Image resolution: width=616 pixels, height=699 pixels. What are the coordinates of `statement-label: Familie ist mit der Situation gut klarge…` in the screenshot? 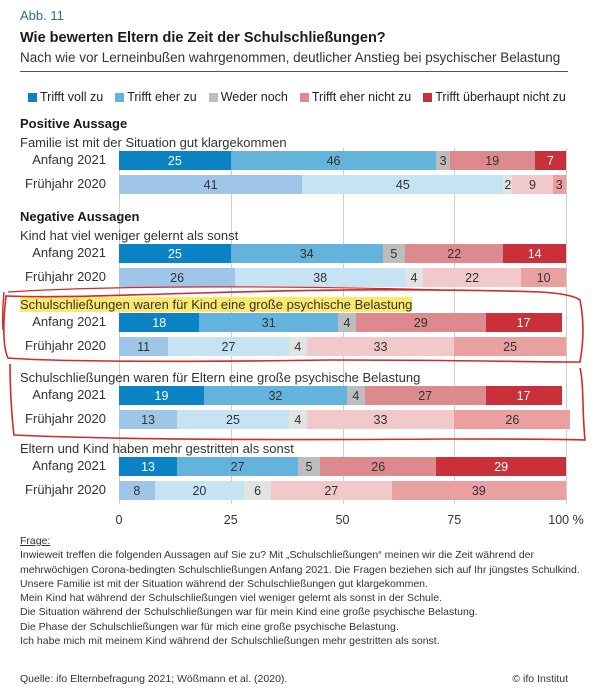 It's located at (153, 142).